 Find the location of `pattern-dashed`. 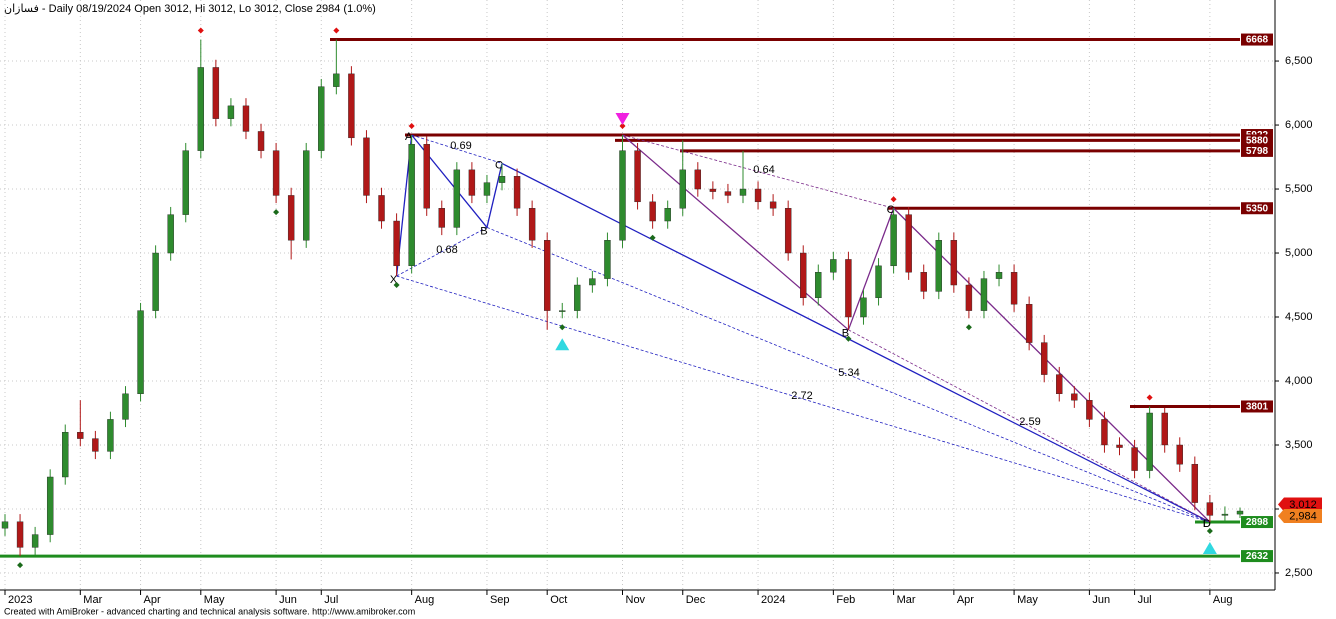

pattern-dashed is located at coordinates (758, 171).